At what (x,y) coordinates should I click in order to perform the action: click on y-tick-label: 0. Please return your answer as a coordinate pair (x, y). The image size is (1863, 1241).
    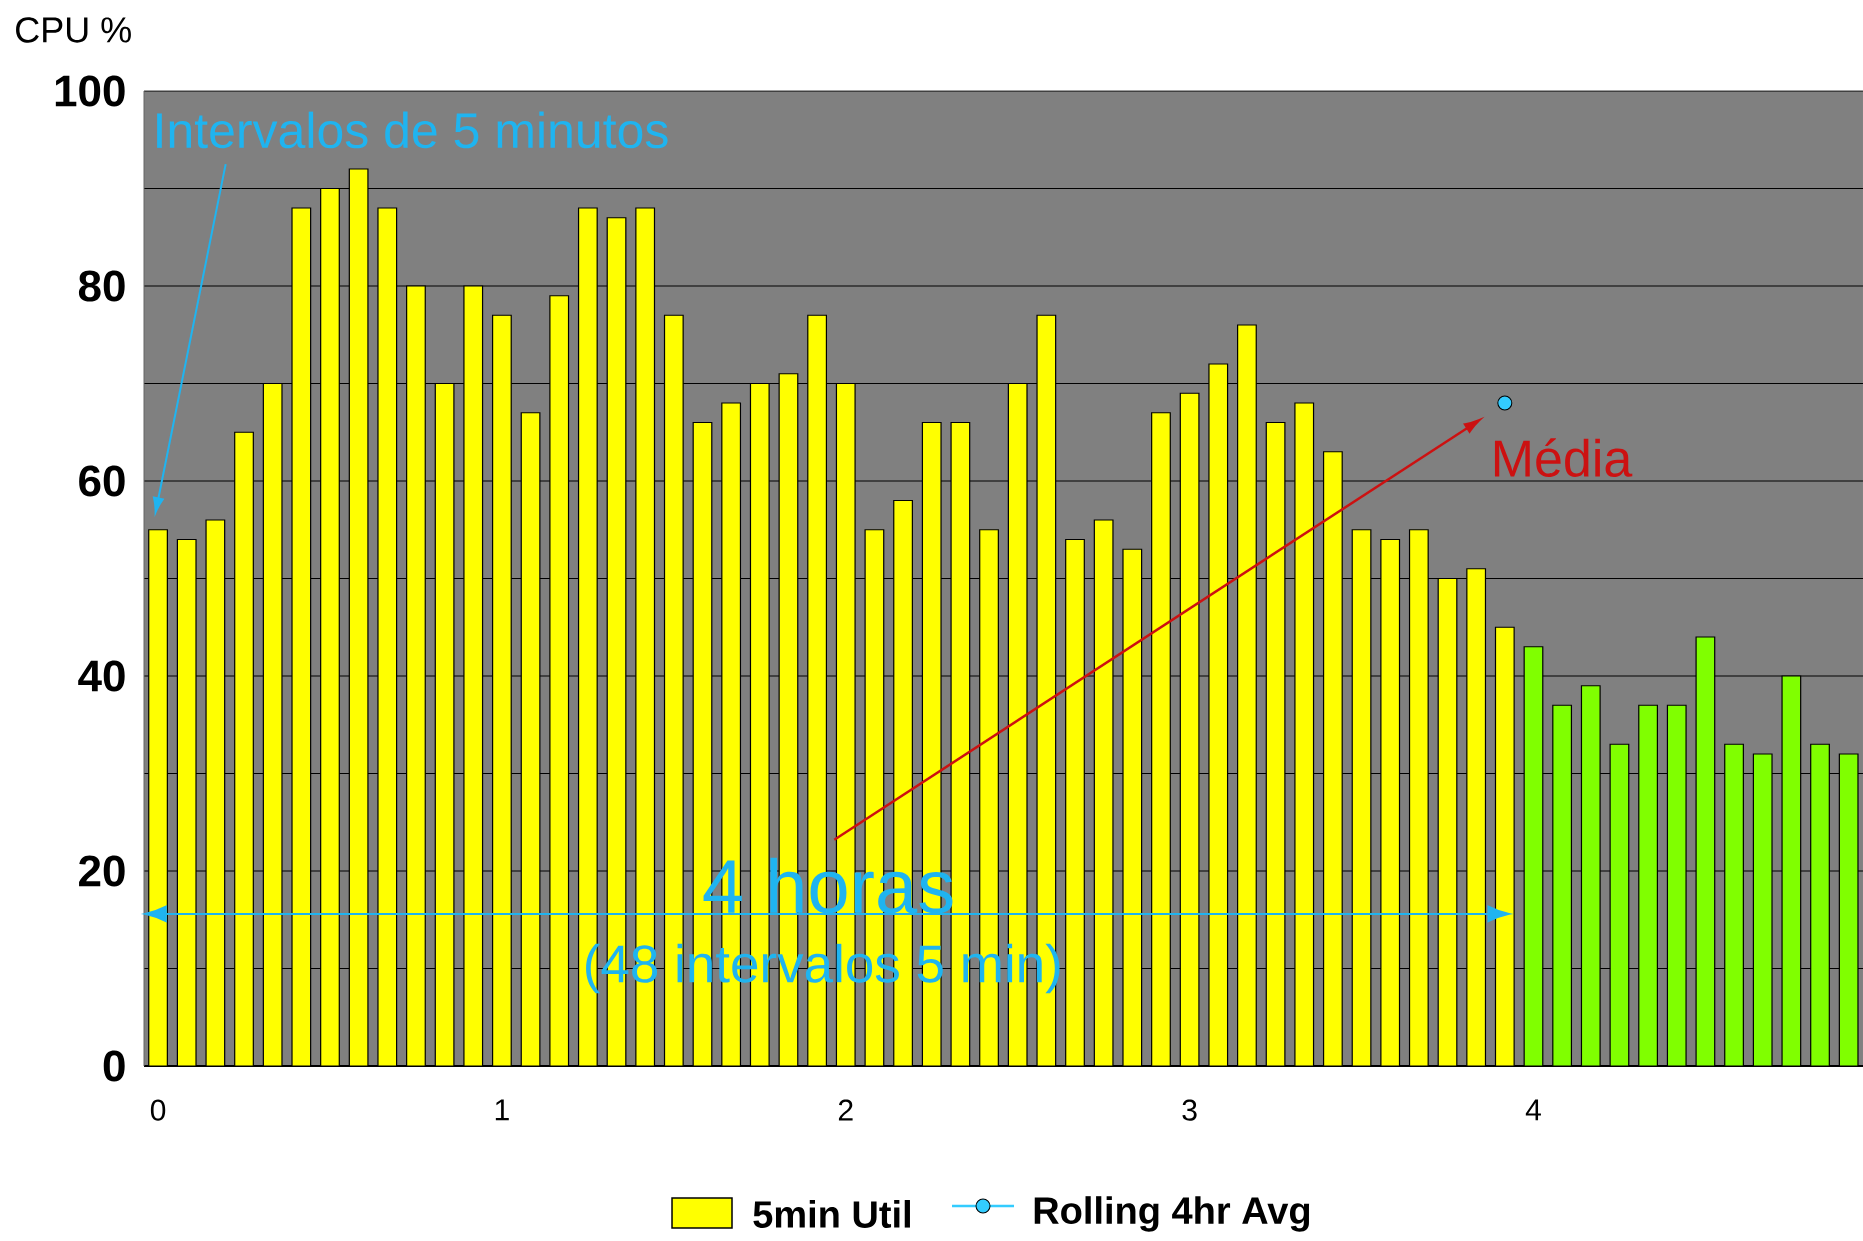
    Looking at the image, I should click on (114, 1066).